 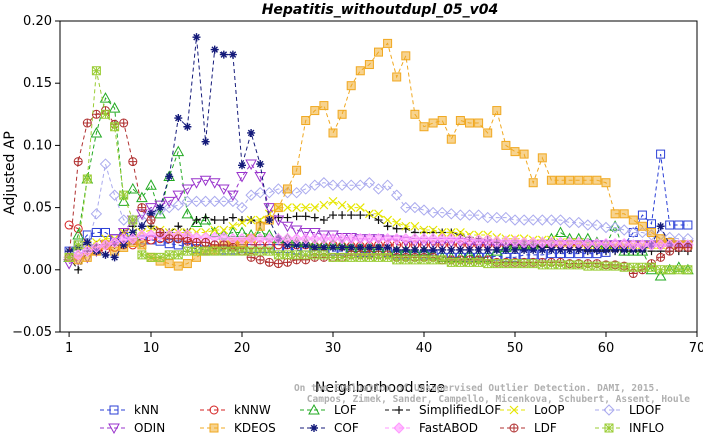 I want to click on legend-item-inflo: INFLO, so click(x=629, y=427).